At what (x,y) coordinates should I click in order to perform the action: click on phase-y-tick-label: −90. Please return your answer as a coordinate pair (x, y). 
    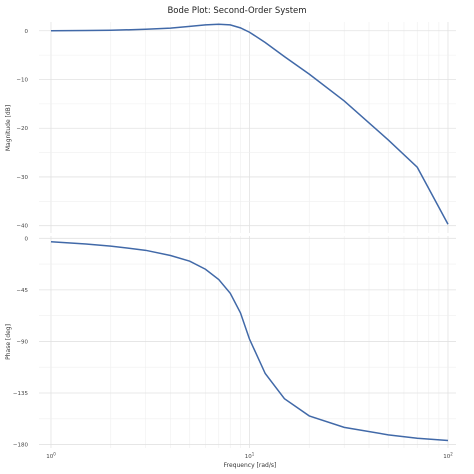
    Looking at the image, I should click on (22, 342).